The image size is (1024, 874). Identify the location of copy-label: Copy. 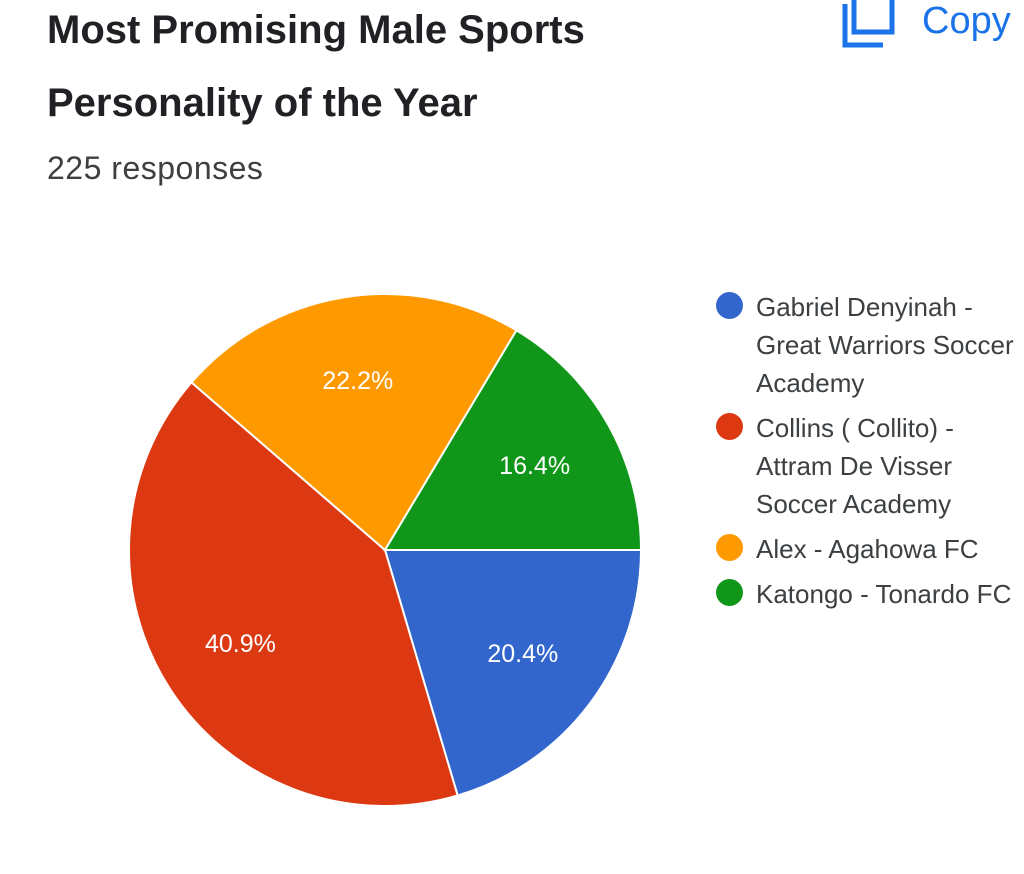
(966, 21).